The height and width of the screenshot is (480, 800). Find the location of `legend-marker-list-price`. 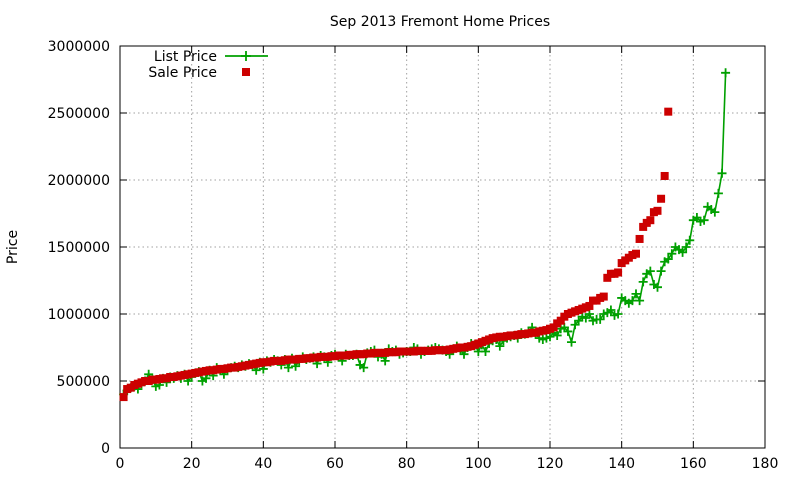

legend-marker-list-price is located at coordinates (246, 56).